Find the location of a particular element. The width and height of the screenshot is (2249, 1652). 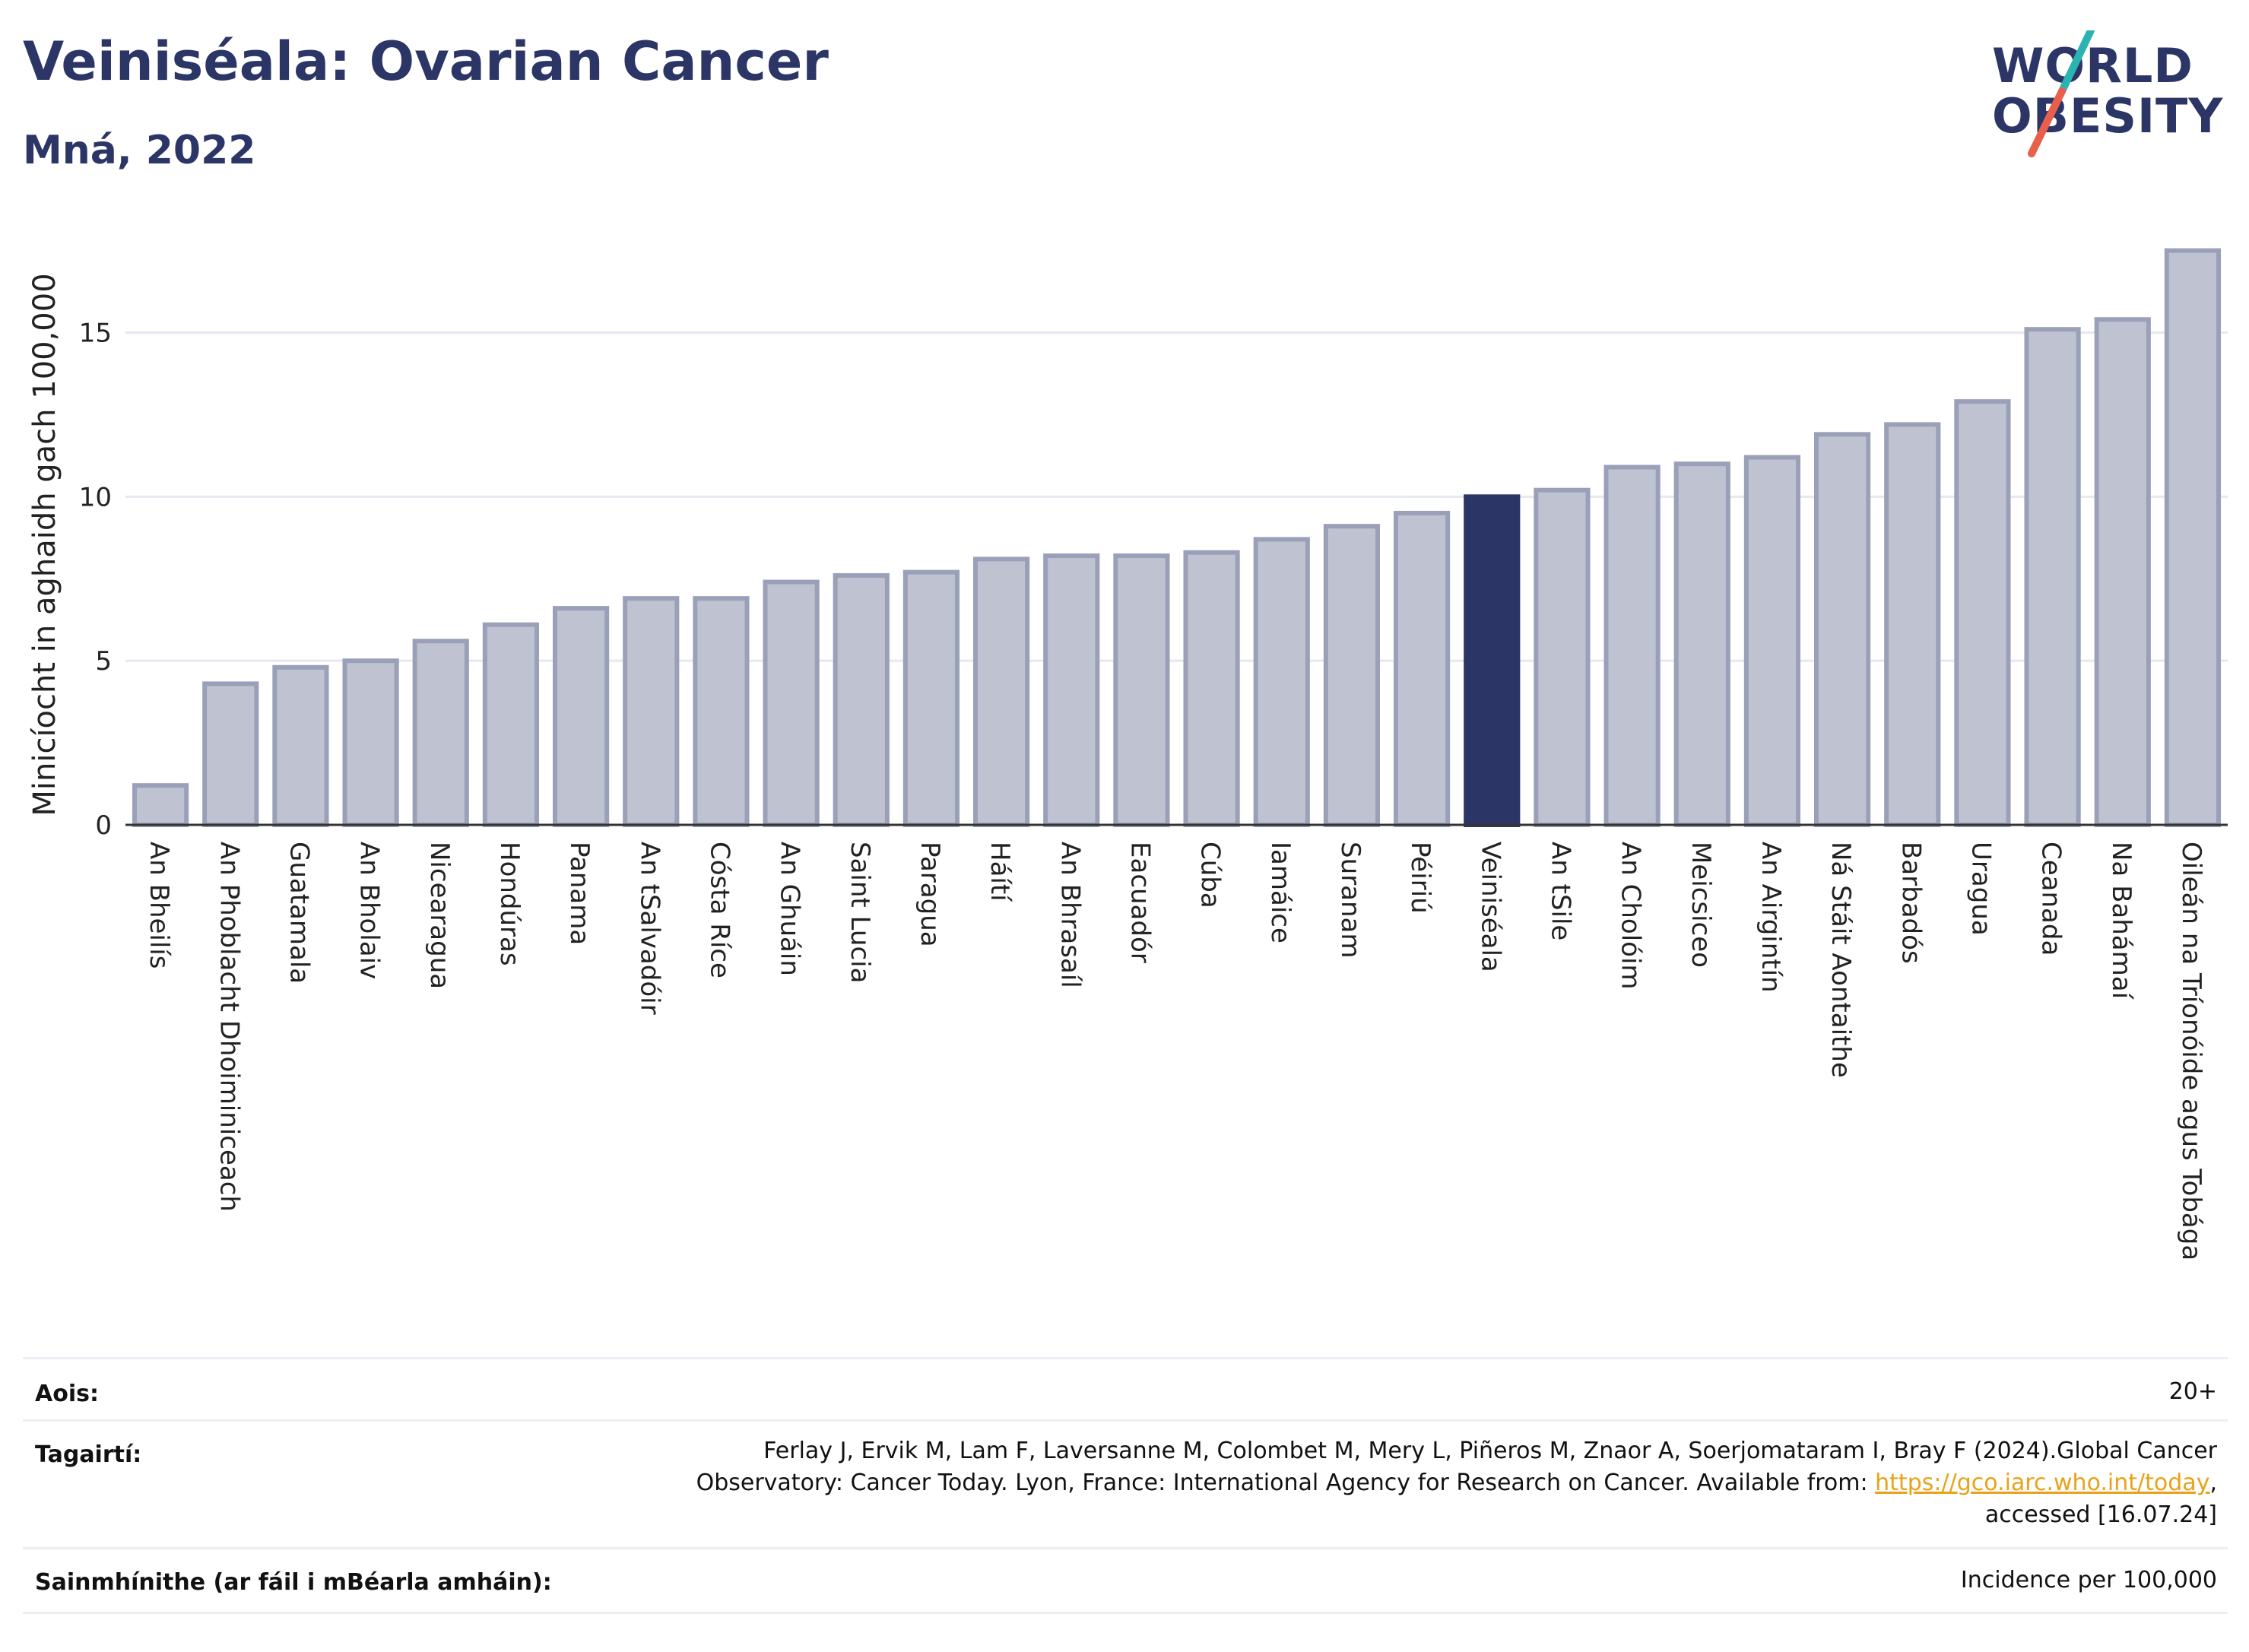

x-tick-label: An tSile is located at coordinates (1560, 891).